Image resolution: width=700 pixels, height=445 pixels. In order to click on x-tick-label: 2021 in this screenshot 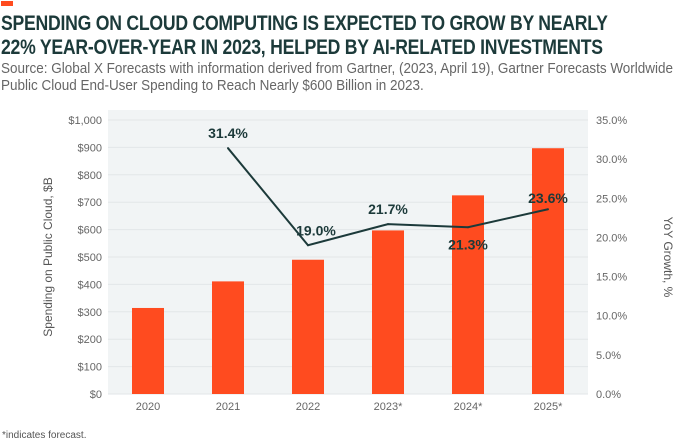, I will do `click(228, 407)`.